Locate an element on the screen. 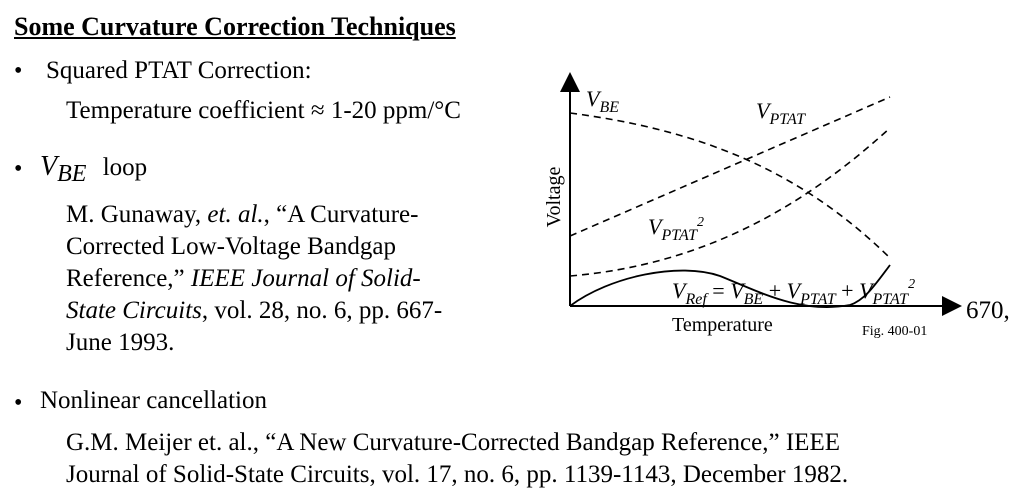  ref-gunaway-line-3: Reference,” IEEE Journal of Solid- is located at coordinates (243, 278).